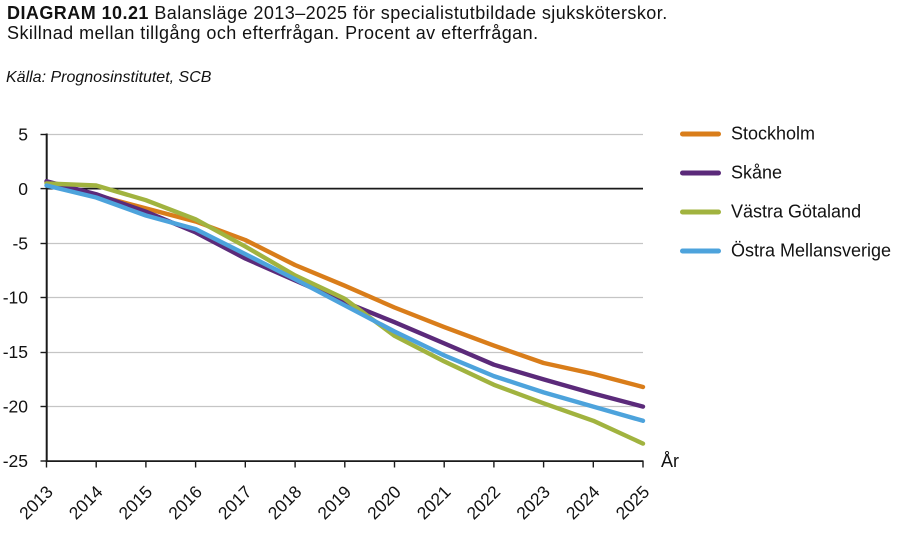 This screenshot has width=900, height=554. Describe the element at coordinates (36, 503) in the screenshot. I see `svg-text: 2013` at that location.